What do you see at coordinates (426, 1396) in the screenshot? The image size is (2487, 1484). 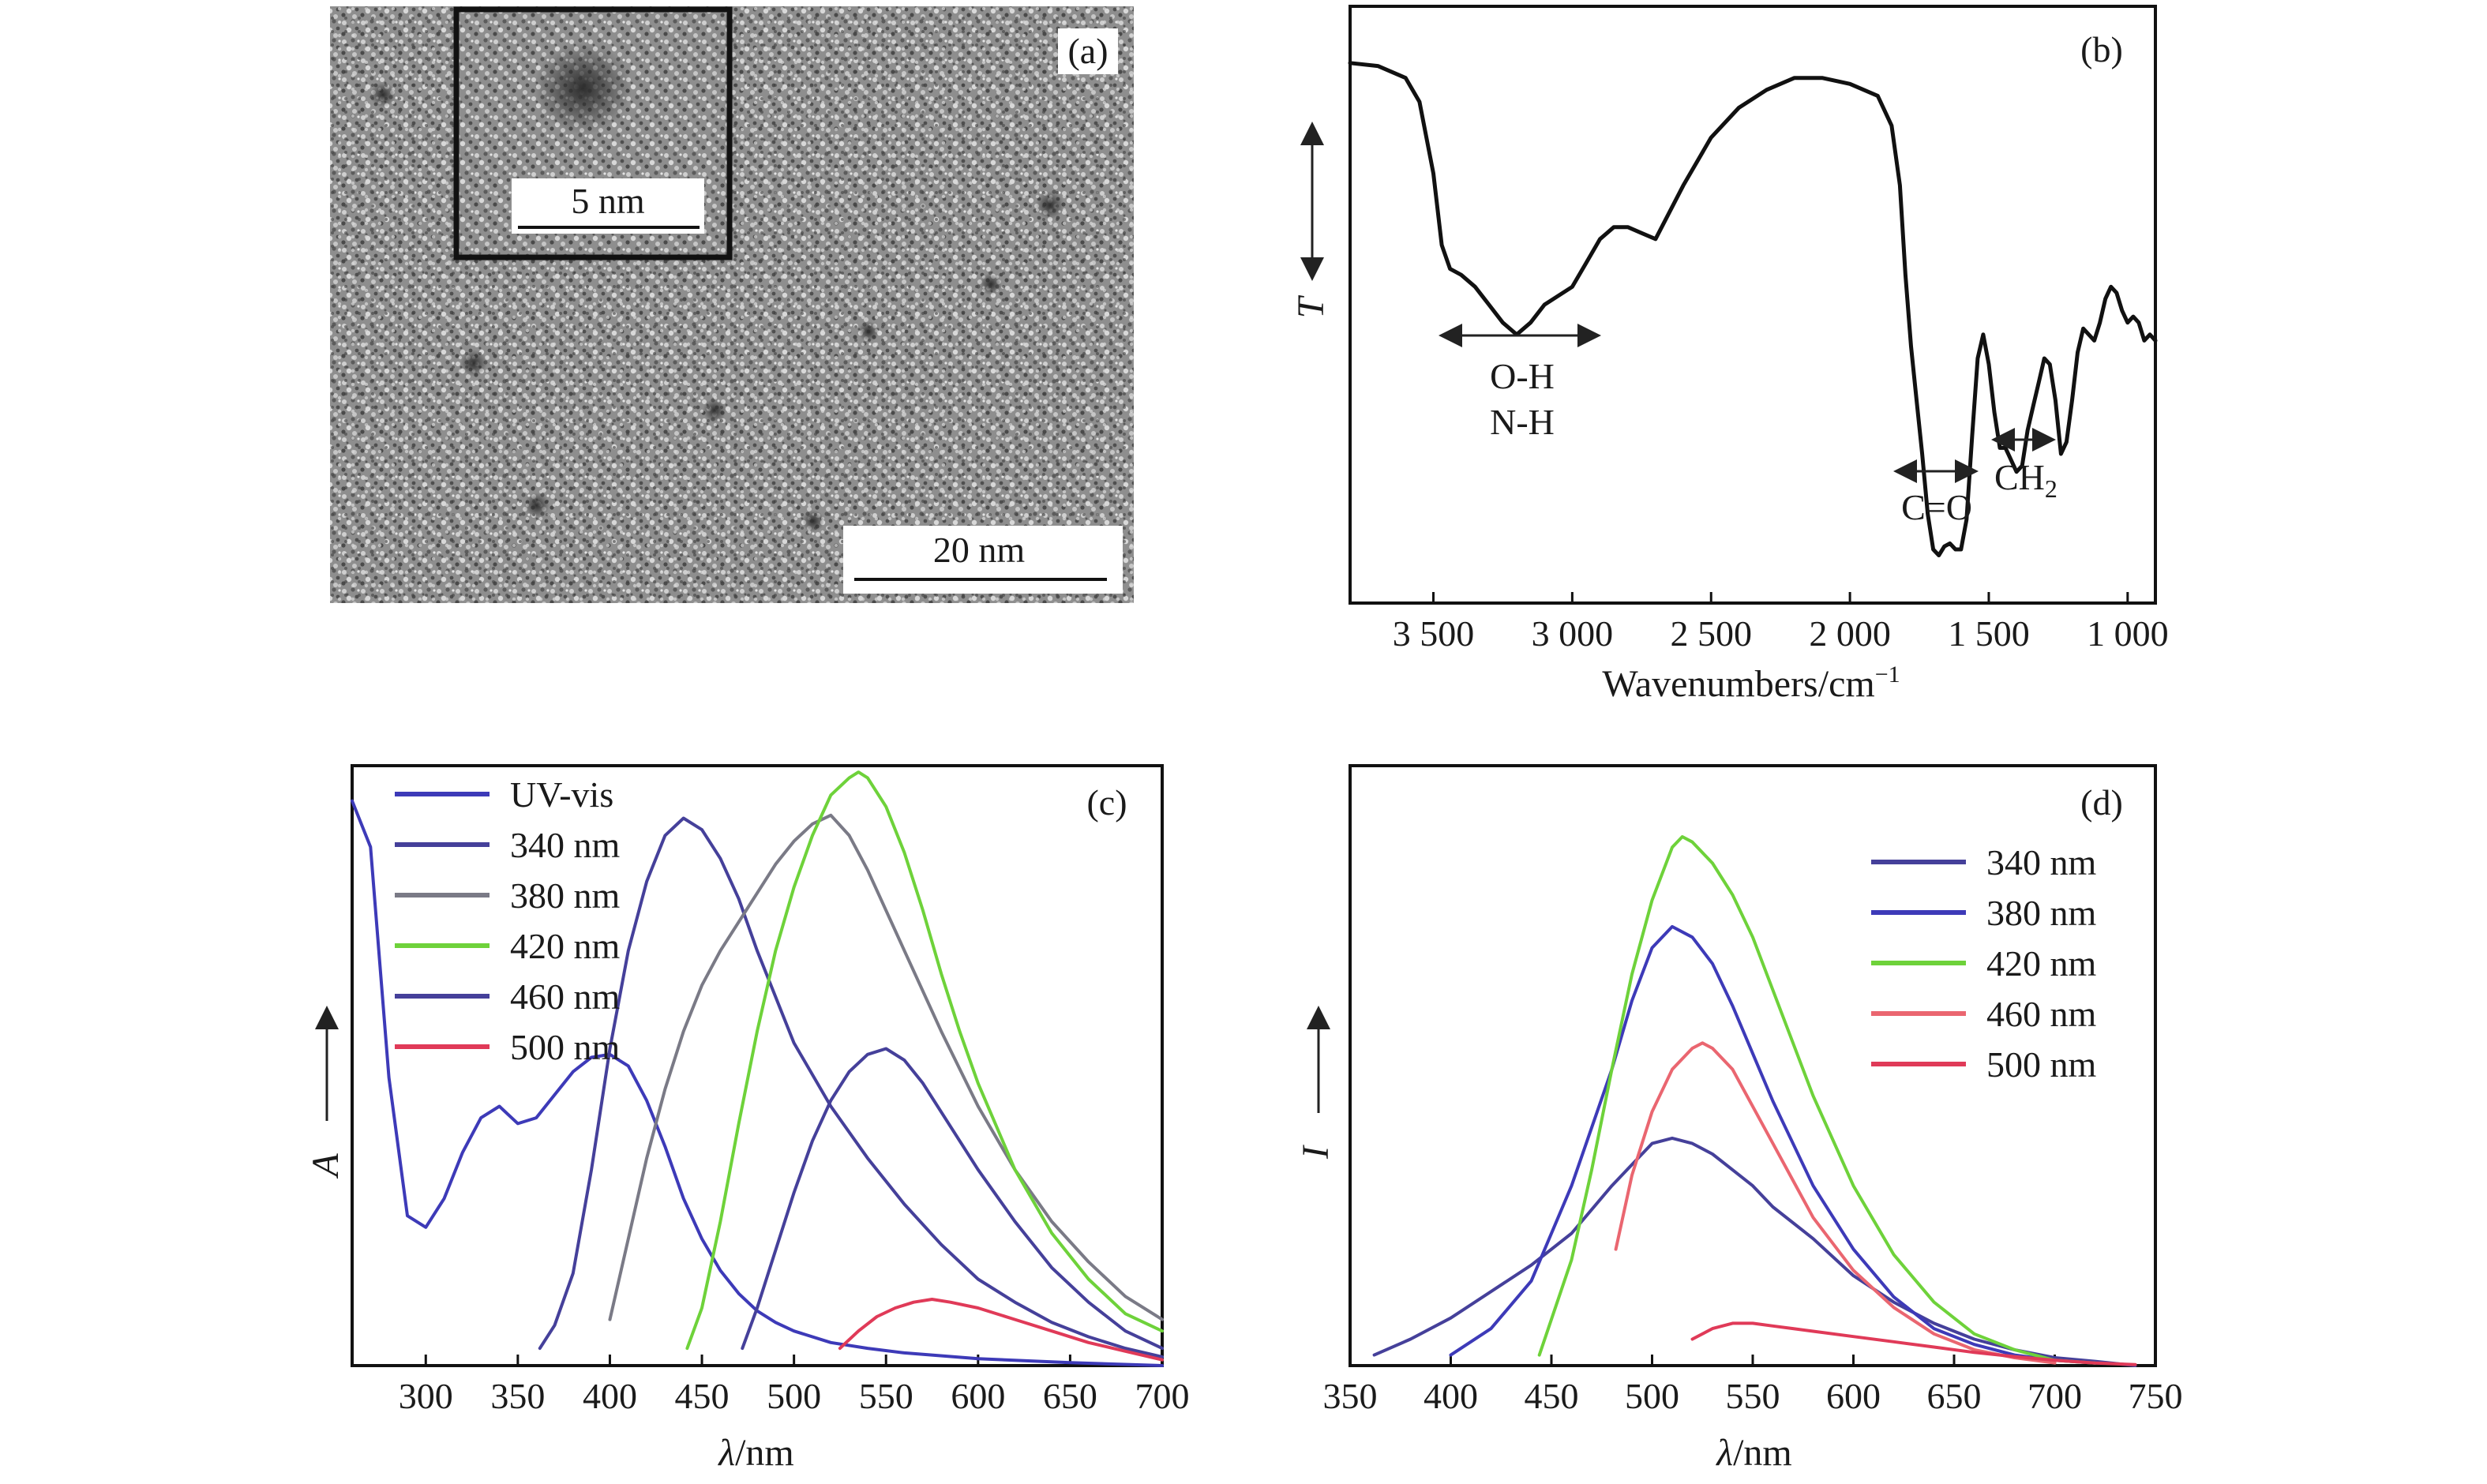 I see `x-tick-label: 300` at bounding box center [426, 1396].